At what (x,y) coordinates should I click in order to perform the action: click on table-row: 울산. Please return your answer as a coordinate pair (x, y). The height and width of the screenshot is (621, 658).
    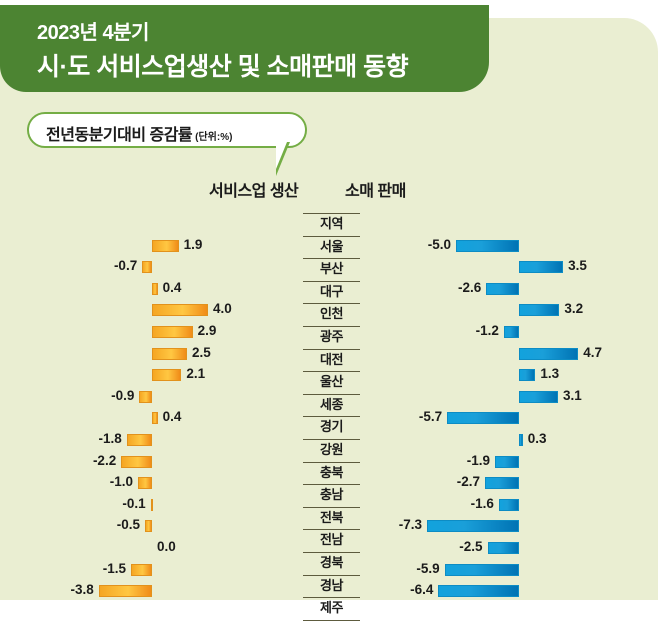
    Looking at the image, I should click on (331, 383).